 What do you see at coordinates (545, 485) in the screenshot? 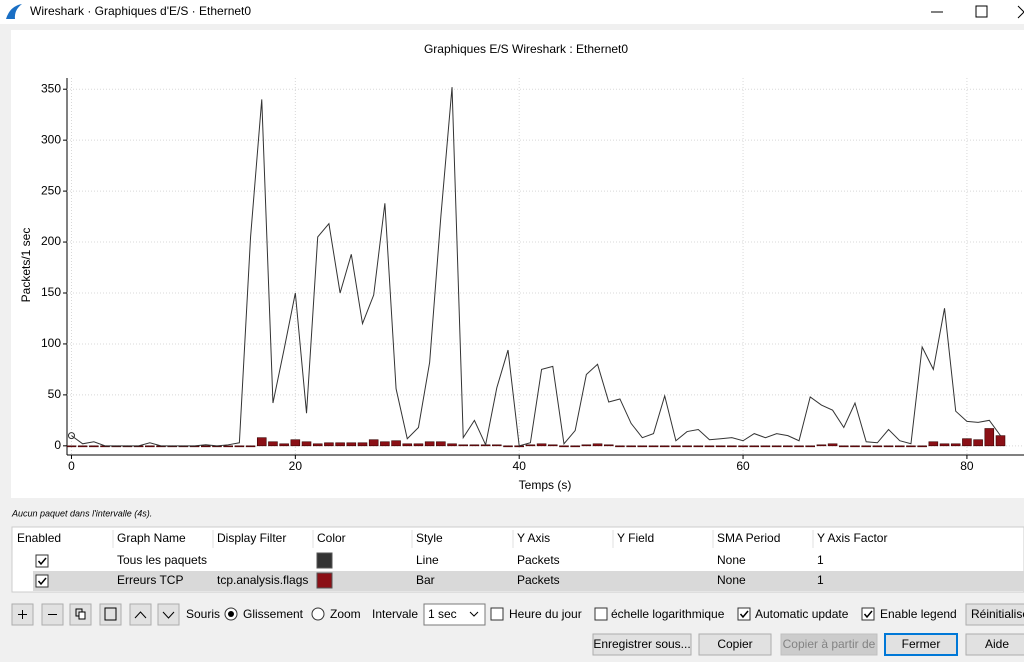
I see `x-axis-label: Temps (s)` at bounding box center [545, 485].